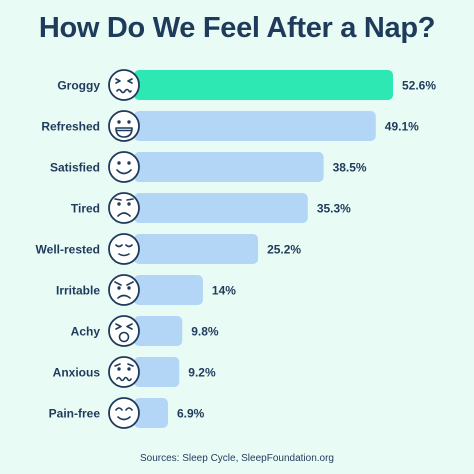 This screenshot has width=474, height=474. I want to click on bar-irritable, so click(168, 290).